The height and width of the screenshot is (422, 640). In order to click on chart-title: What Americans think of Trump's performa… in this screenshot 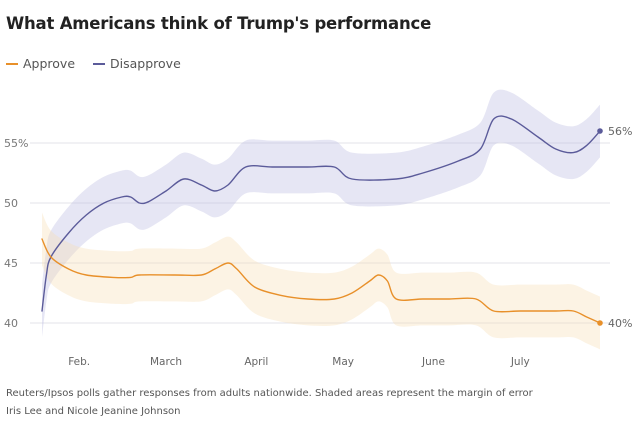, I will do `click(219, 23)`.